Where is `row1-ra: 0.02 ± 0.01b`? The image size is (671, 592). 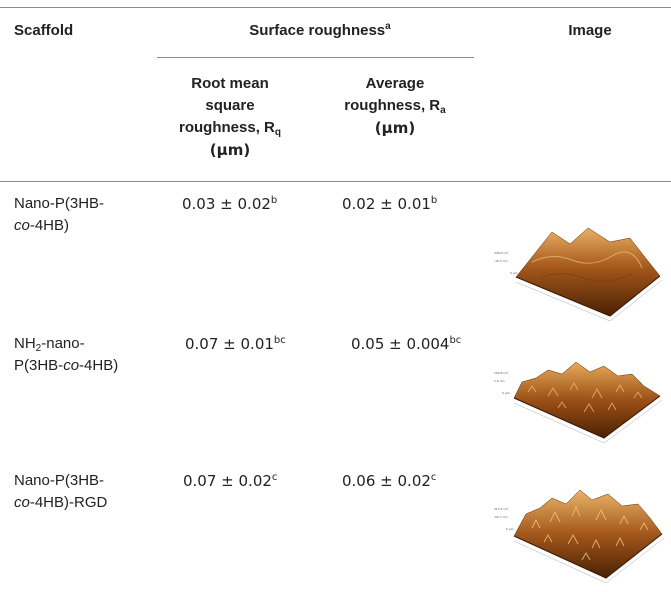 row1-ra: 0.02 ± 0.01b is located at coordinates (390, 204).